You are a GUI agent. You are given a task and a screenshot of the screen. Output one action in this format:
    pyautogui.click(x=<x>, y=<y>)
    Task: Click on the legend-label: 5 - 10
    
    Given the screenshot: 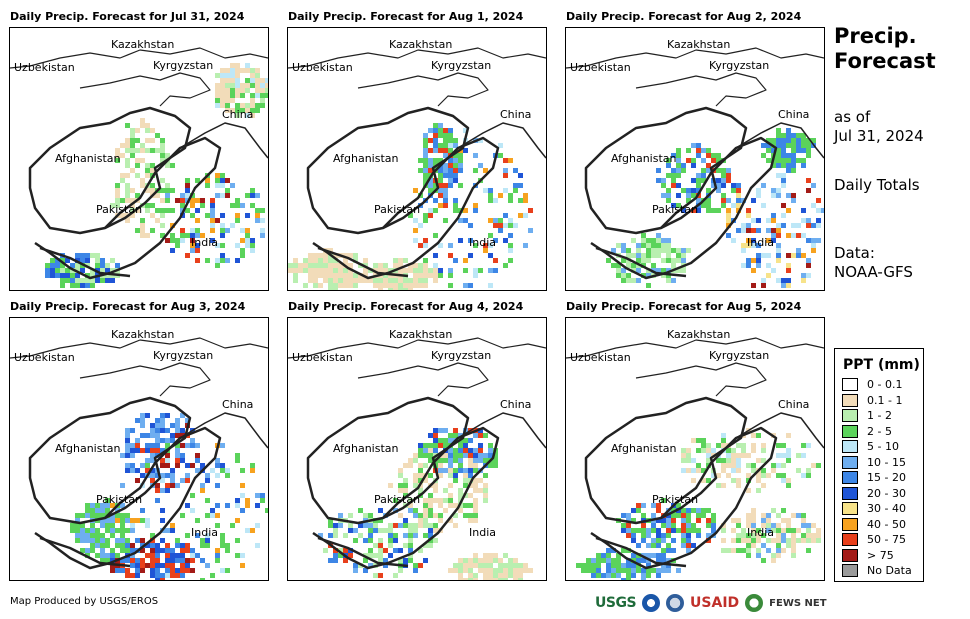 What is the action you would take?
    pyautogui.click(x=883, y=447)
    